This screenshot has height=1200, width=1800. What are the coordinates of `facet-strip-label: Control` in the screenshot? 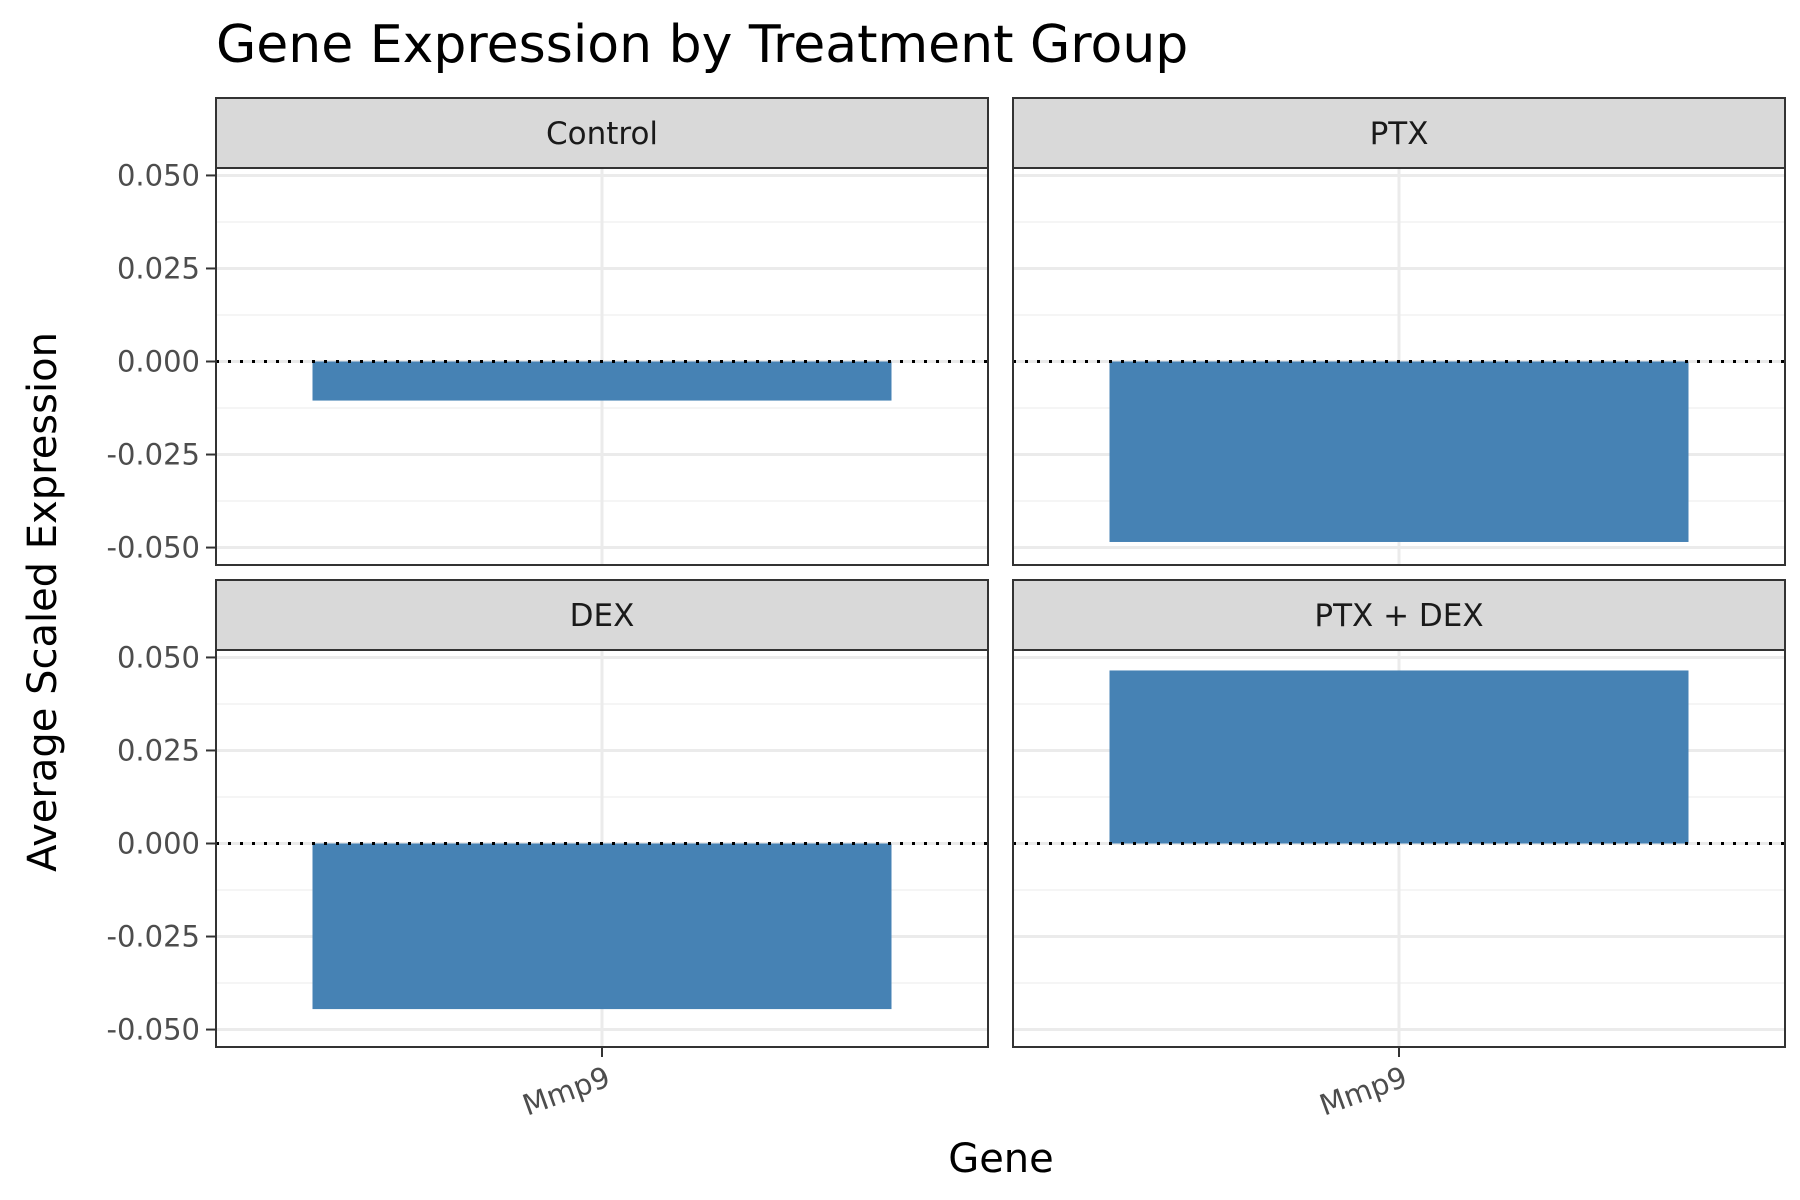 It's located at (602, 134).